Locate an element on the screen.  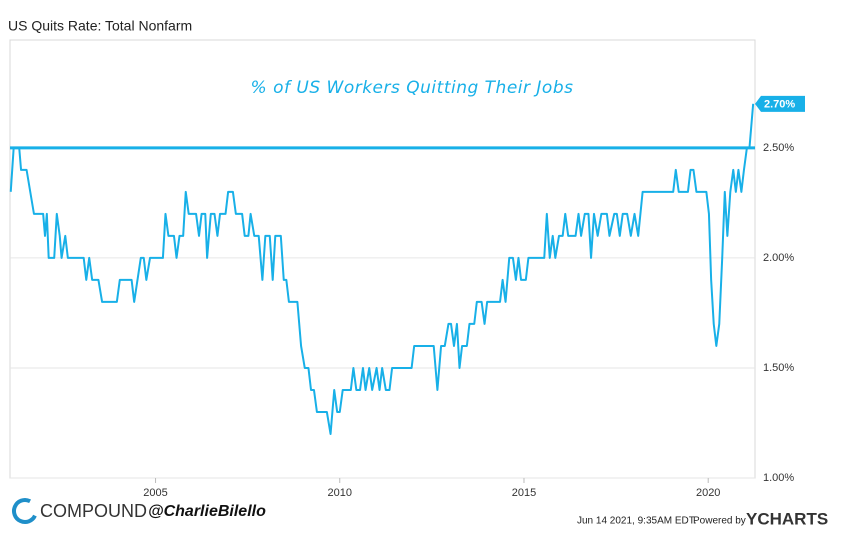
y-tick-label: 1.50% is located at coordinates (778, 368).